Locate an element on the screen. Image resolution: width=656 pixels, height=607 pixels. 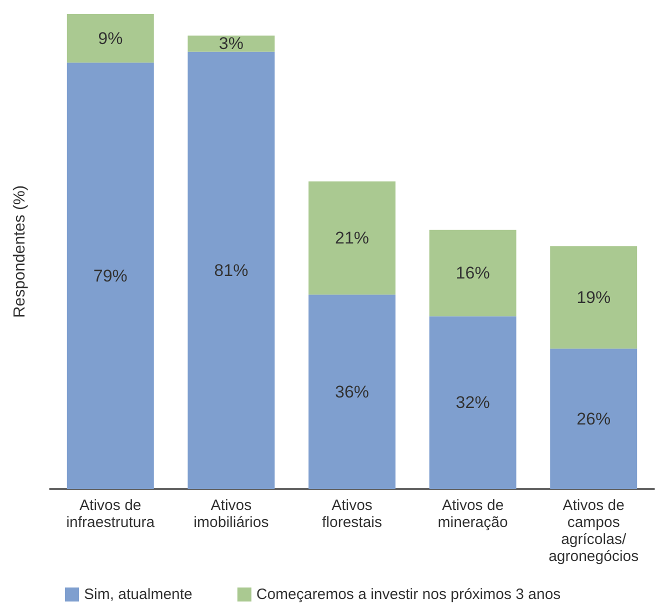
data-label: 3% is located at coordinates (231, 44).